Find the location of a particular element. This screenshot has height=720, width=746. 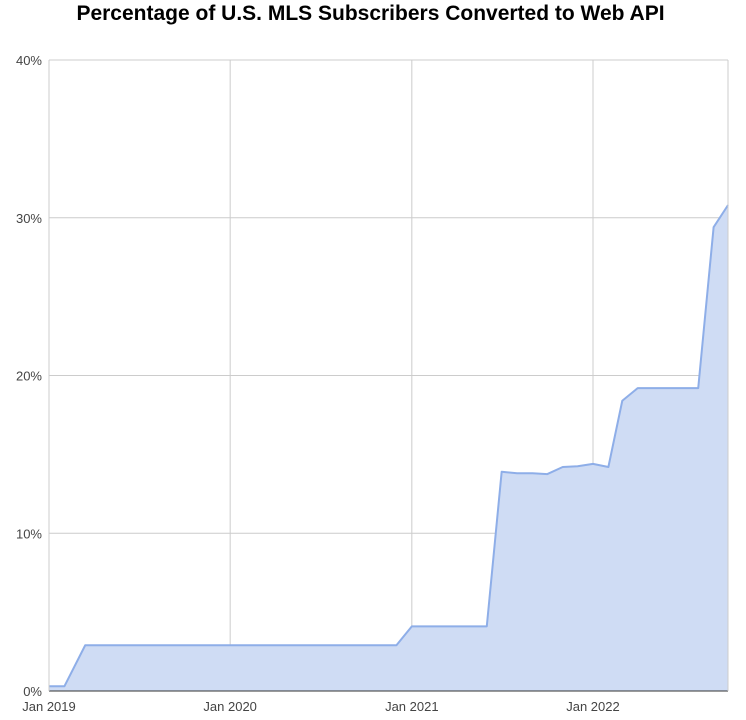

y-tick-label: 0% is located at coordinates (32, 691).